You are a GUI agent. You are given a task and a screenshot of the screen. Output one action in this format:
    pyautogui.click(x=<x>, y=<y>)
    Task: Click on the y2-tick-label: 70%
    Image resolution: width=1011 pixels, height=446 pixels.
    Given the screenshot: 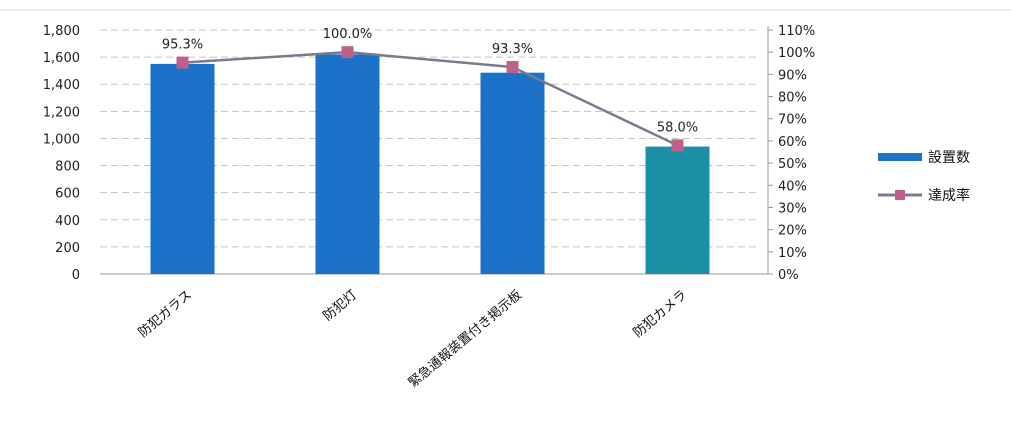 What is the action you would take?
    pyautogui.click(x=792, y=120)
    